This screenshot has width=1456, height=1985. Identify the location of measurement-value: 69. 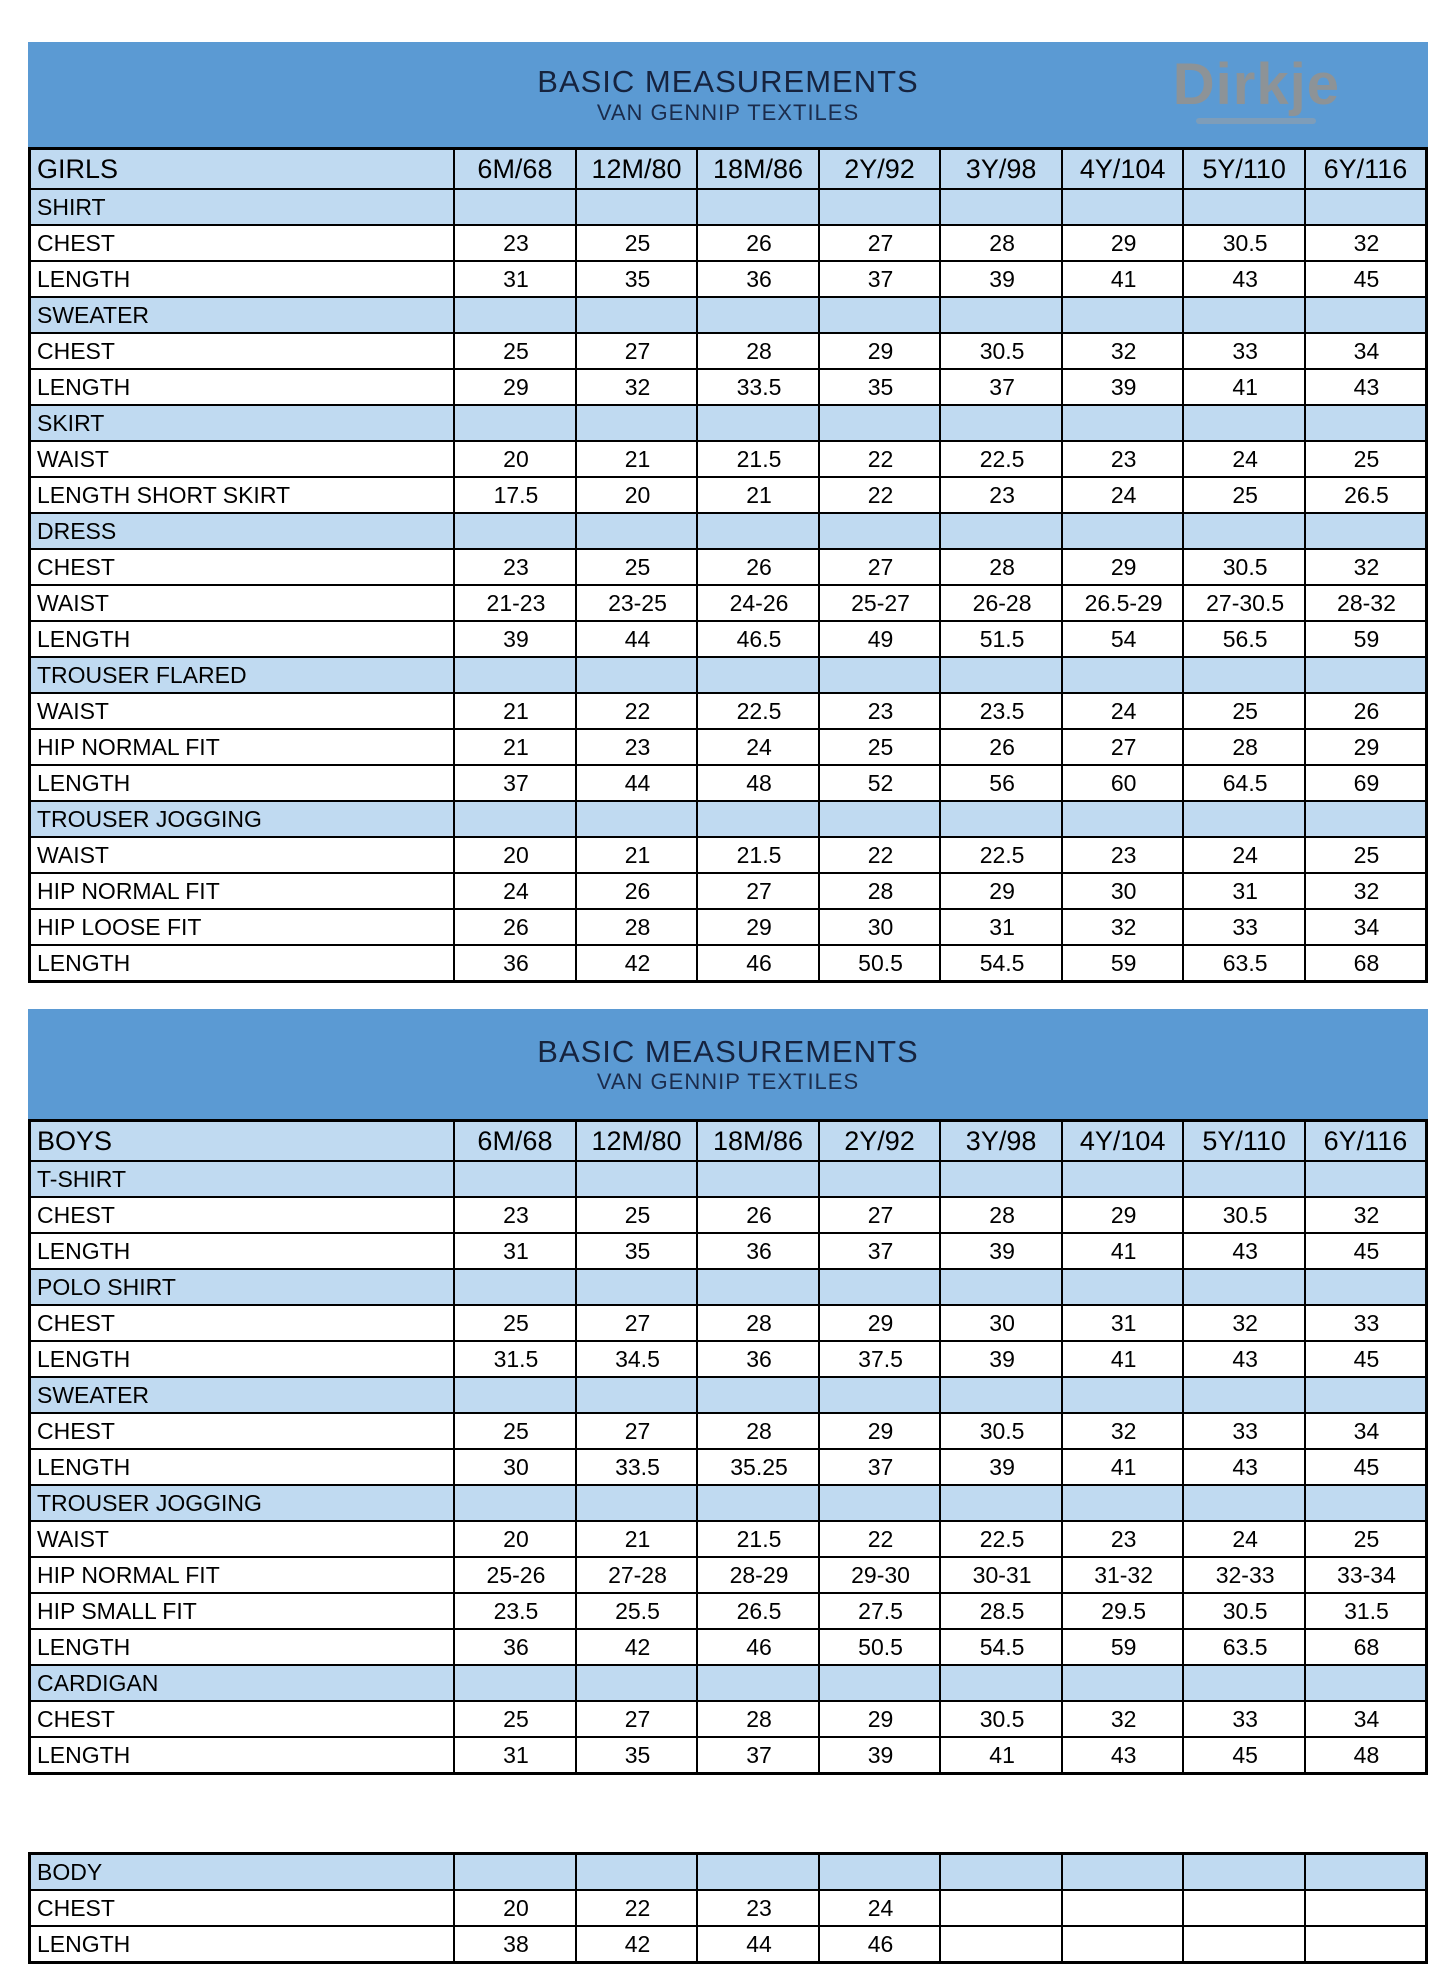
(1365, 783).